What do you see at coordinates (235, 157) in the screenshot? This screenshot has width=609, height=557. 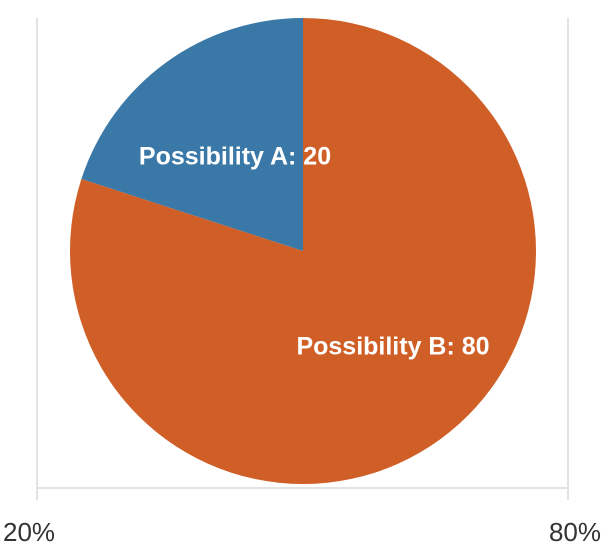 I see `slice-label: Possibility A: 20` at bounding box center [235, 157].